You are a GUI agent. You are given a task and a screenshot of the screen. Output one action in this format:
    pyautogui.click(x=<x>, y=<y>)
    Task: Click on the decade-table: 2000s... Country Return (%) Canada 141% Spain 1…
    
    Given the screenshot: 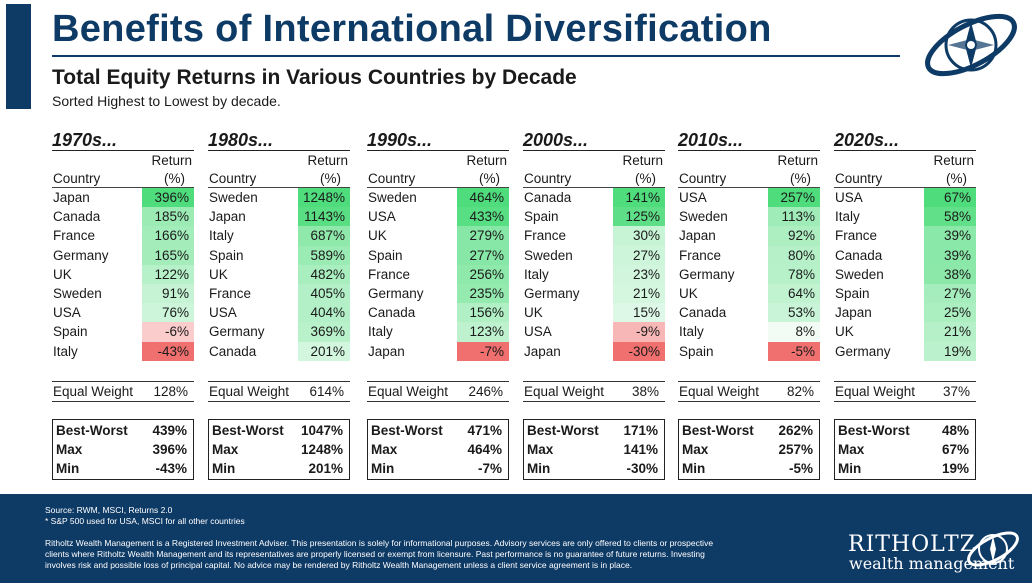 What is the action you would take?
    pyautogui.click(x=594, y=305)
    